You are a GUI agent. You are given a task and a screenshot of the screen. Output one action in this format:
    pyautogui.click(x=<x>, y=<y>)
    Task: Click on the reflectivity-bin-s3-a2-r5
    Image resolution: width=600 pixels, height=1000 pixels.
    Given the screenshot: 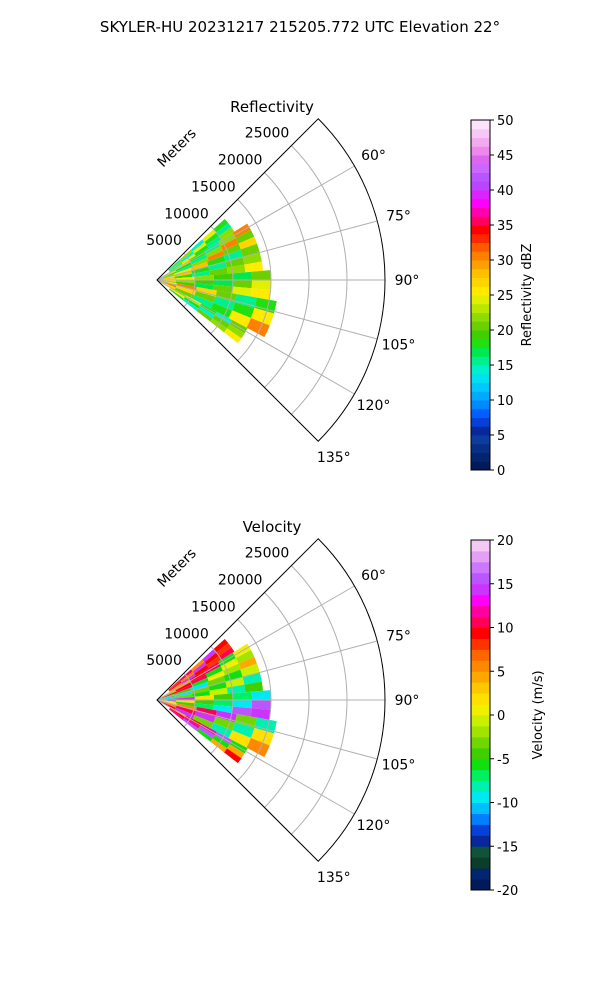 What is the action you would take?
    pyautogui.click(x=260, y=294)
    